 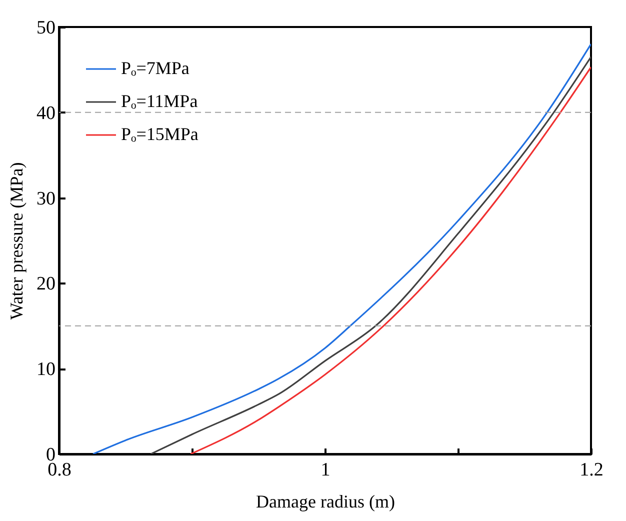 I want to click on y-tick-label: 50, so click(x=46, y=28).